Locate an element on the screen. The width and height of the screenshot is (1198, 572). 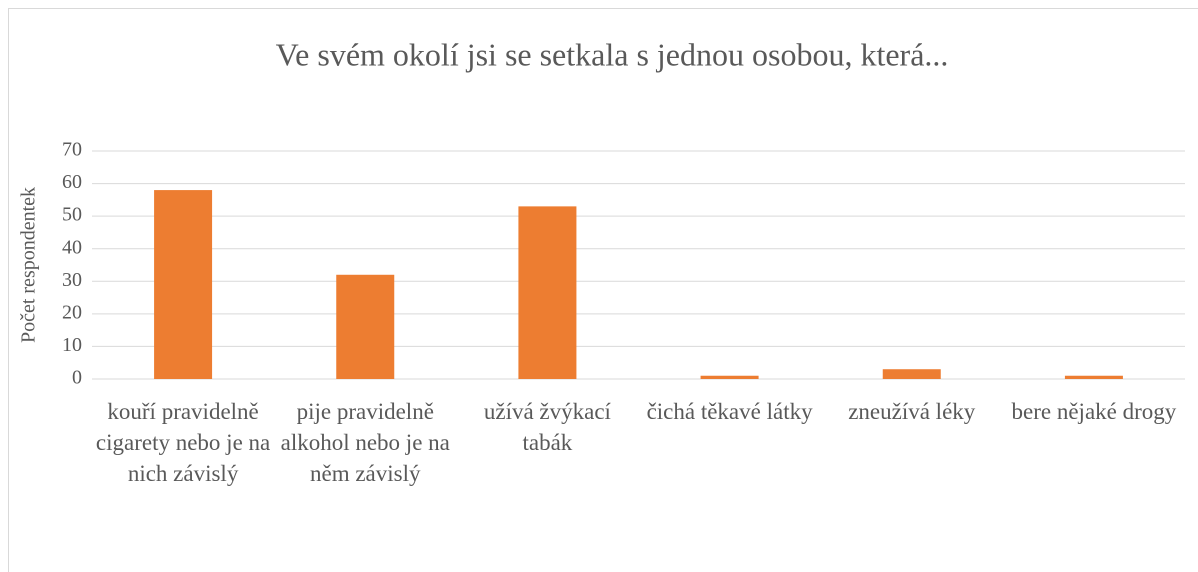
y-tick-label: 50 is located at coordinates (72, 215).